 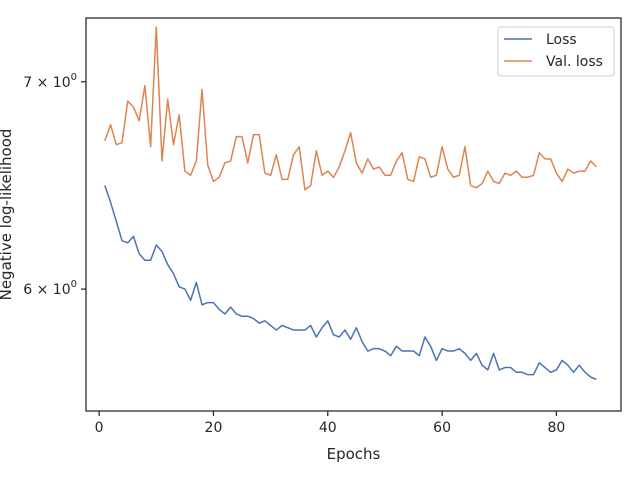 What do you see at coordinates (99, 428) in the screenshot?
I see `x-tick-label: 0` at bounding box center [99, 428].